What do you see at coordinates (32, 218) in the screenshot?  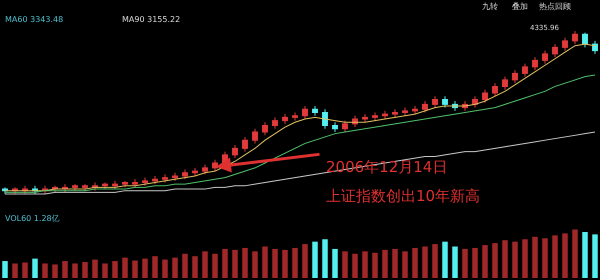 I see `text: VOL60 1.28亿` at bounding box center [32, 218].